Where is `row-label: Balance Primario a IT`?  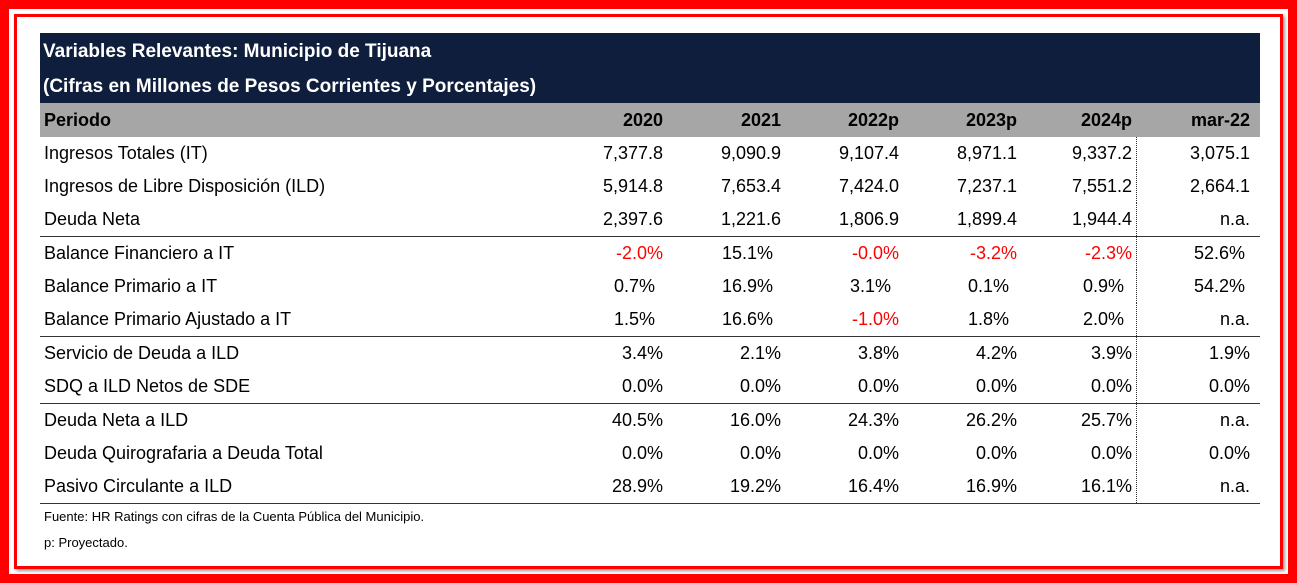 row-label: Balance Primario a IT is located at coordinates (131, 286).